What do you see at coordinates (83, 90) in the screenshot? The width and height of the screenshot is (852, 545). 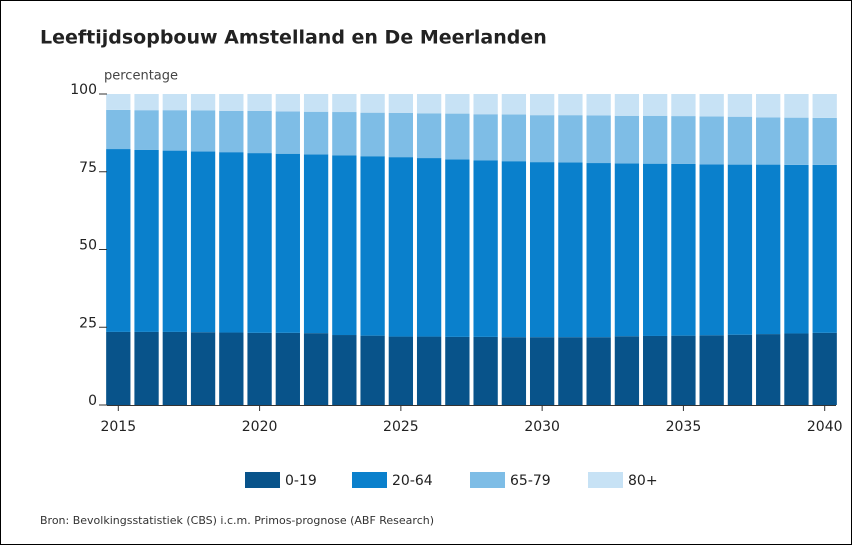 I see `y-tick-label: 100` at bounding box center [83, 90].